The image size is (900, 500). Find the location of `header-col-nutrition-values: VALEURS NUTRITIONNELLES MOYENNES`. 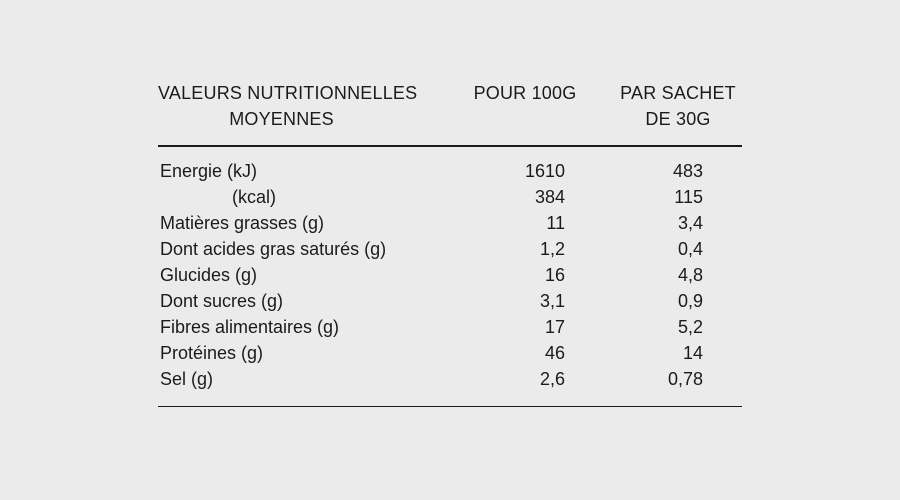

header-col-nutrition-values: VALEURS NUTRITIONNELLES MOYENNES is located at coordinates (306, 106).